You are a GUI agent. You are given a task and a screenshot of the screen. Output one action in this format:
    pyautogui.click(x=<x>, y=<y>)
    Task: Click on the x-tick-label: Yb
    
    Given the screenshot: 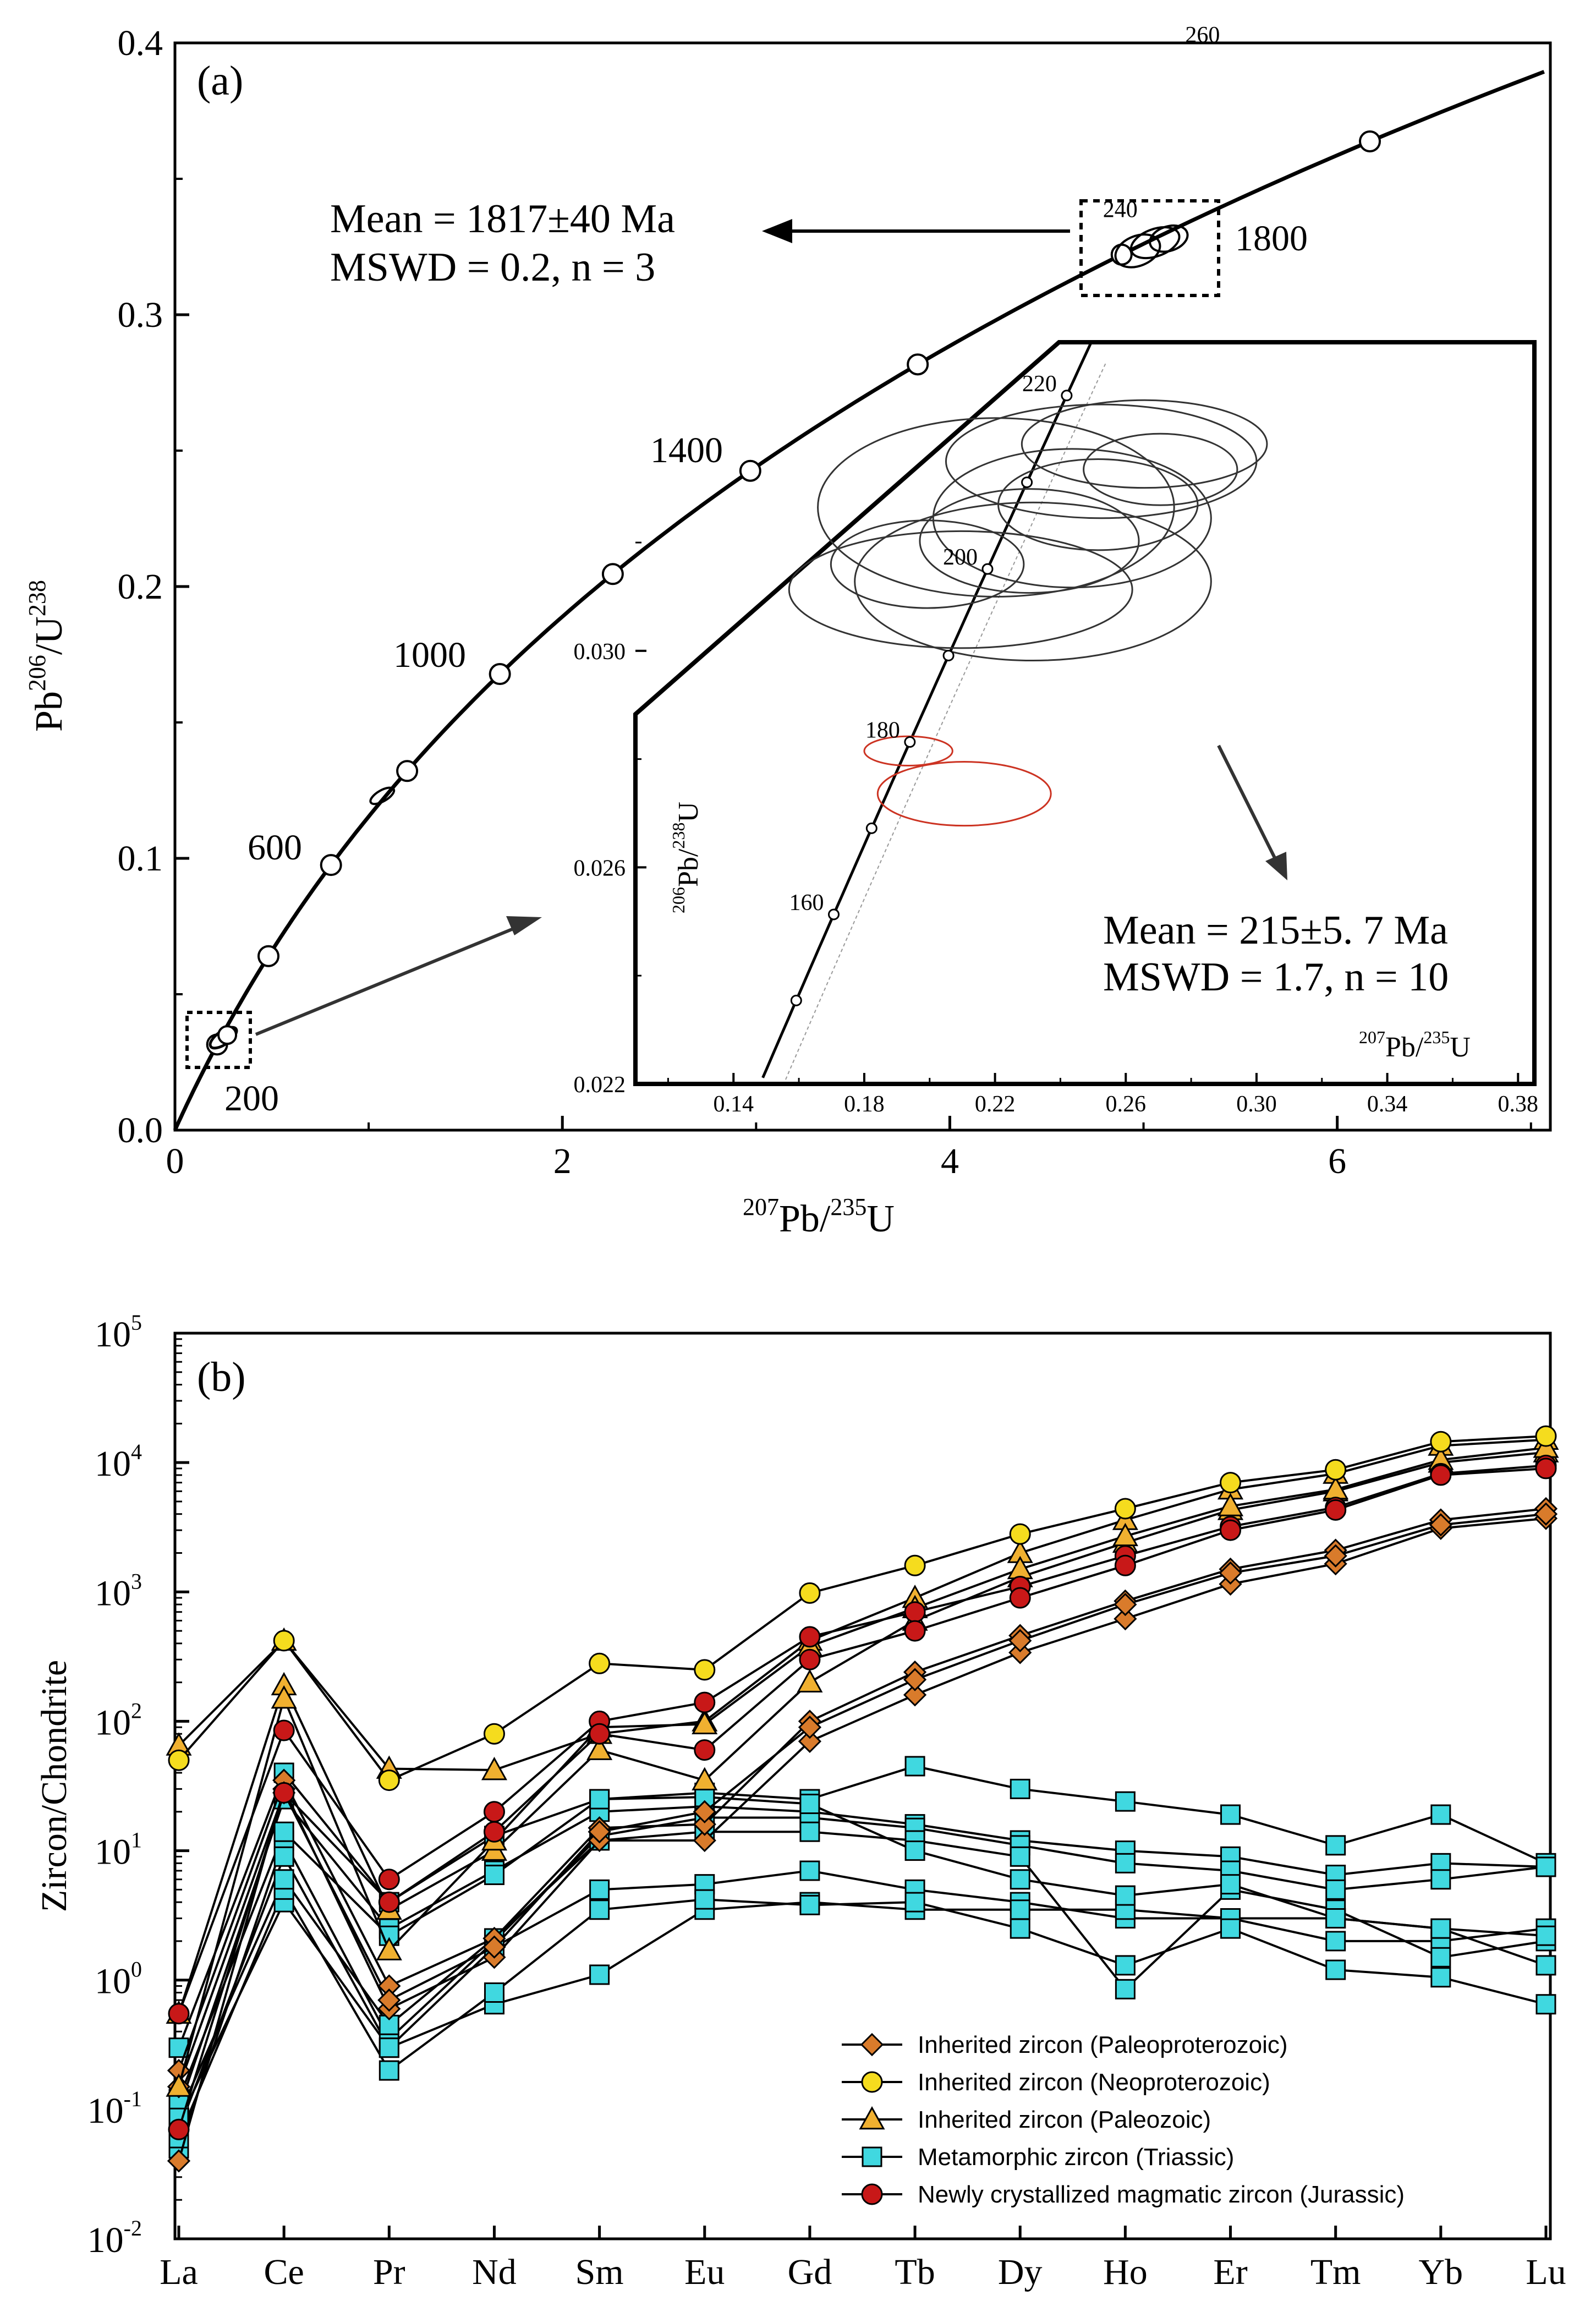 What is the action you would take?
    pyautogui.click(x=1441, y=2272)
    